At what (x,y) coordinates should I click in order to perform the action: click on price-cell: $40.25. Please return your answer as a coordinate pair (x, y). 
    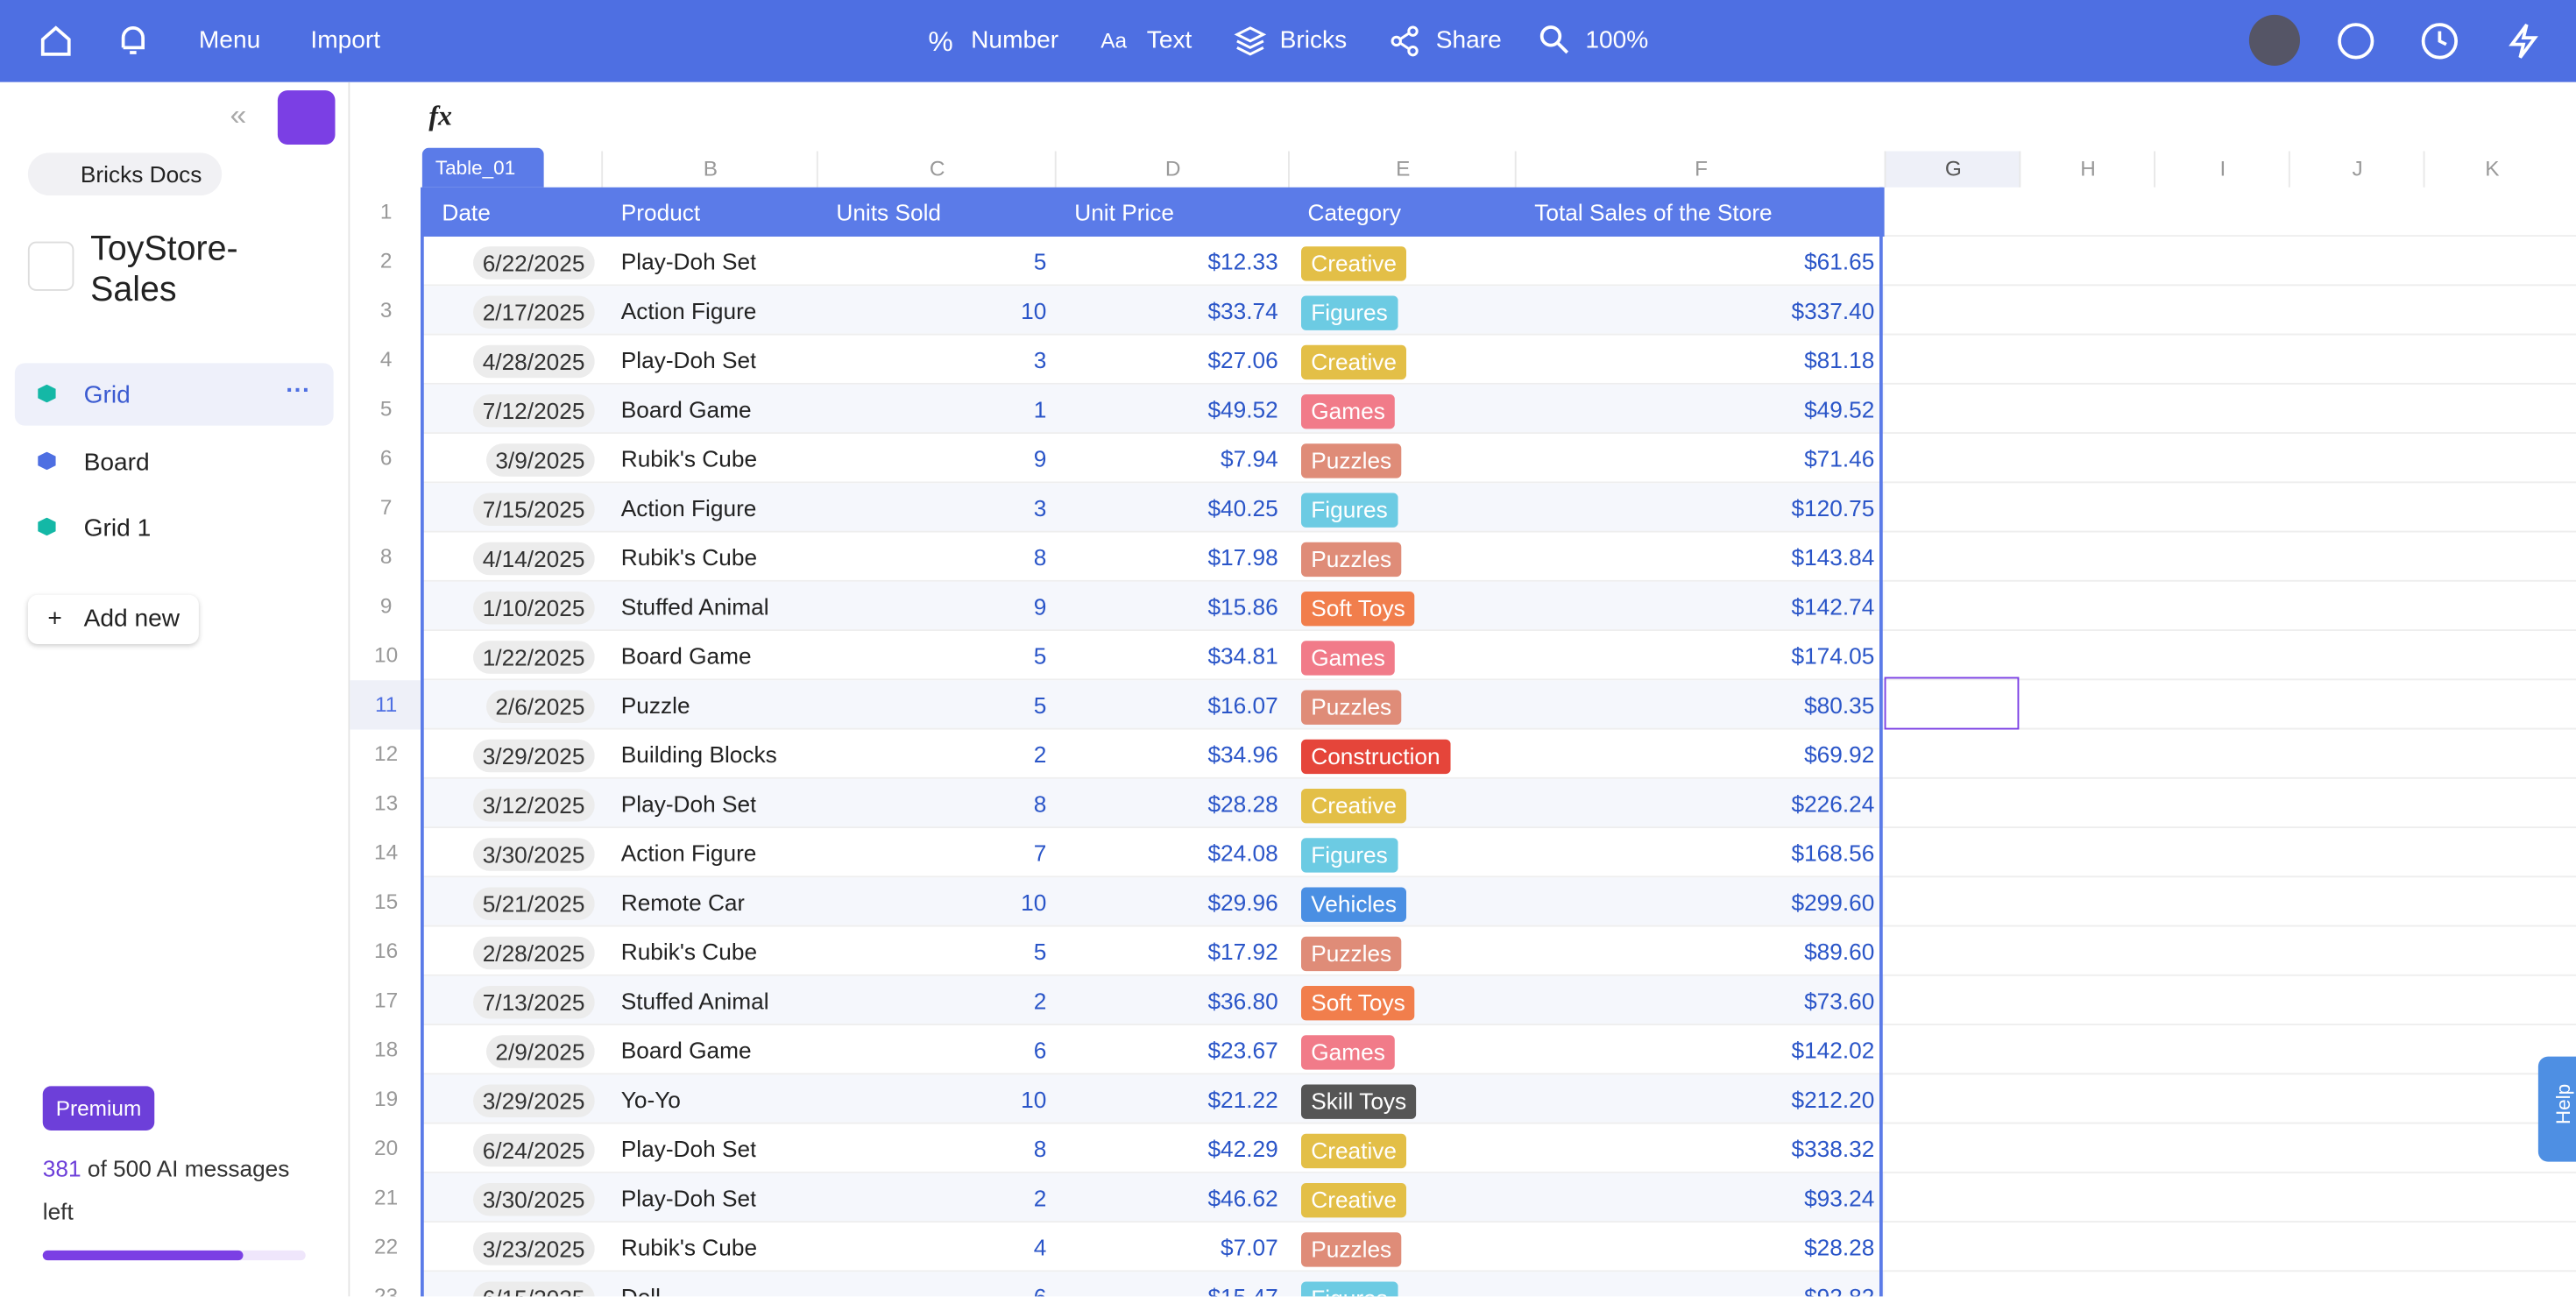
    Looking at the image, I should click on (1242, 507).